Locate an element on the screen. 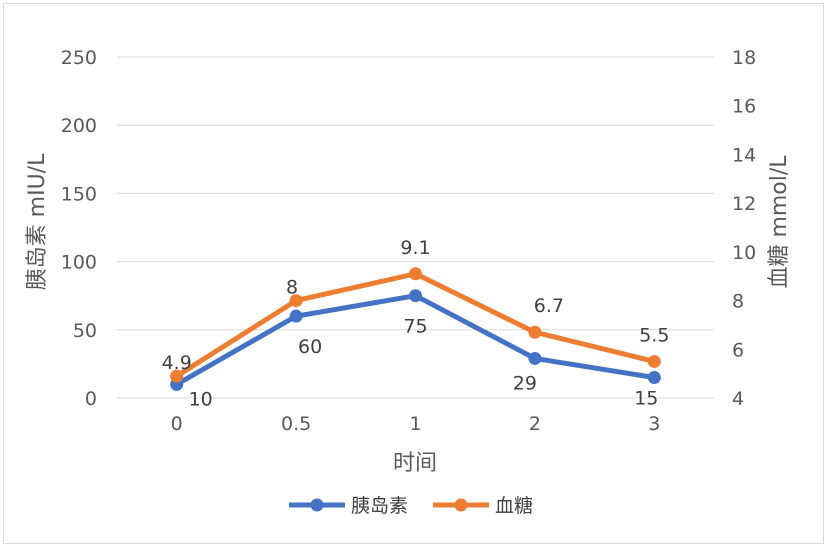  y-left-tick-label: 250 is located at coordinates (79, 58).